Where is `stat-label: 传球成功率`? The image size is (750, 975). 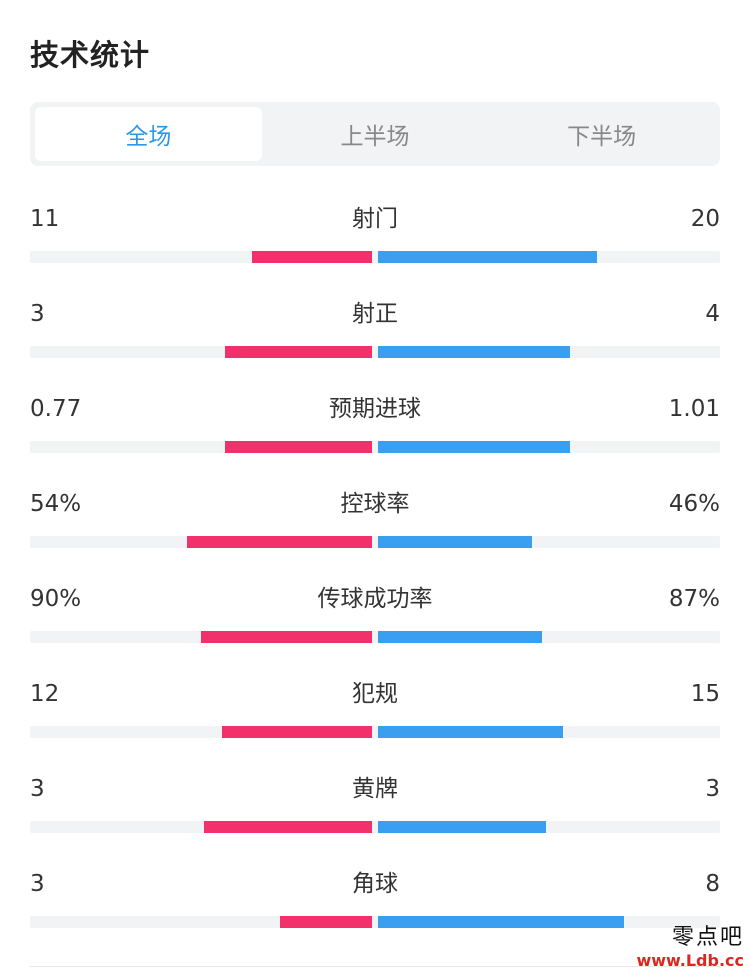
stat-label: 传球成功率 is located at coordinates (375, 599).